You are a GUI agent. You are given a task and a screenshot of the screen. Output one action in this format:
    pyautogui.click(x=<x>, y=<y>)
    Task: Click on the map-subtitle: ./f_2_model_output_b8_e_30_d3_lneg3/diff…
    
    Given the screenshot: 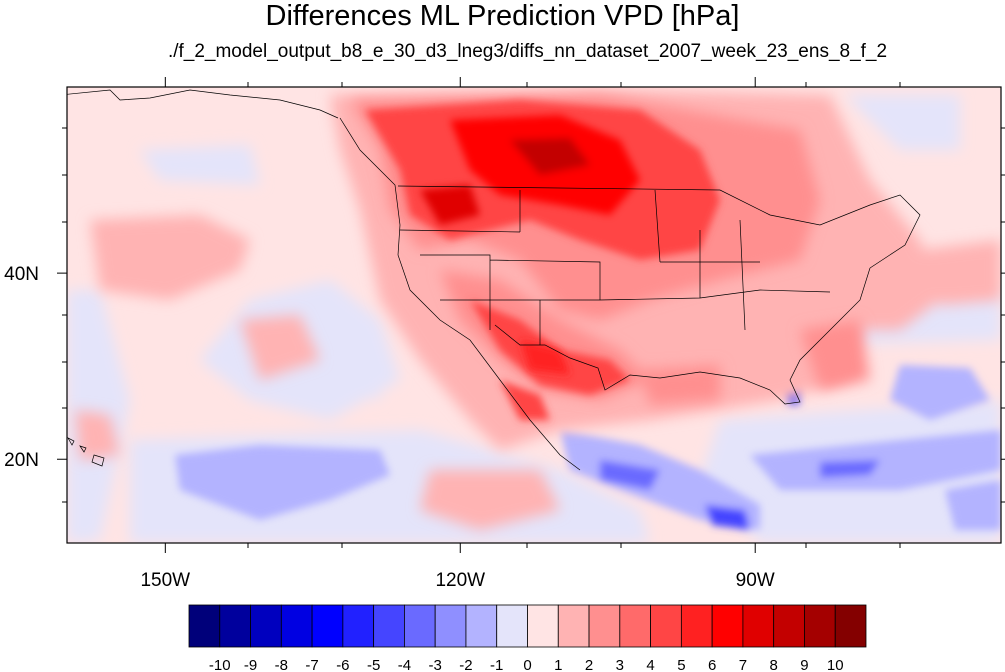 What is the action you would take?
    pyautogui.click(x=527, y=51)
    